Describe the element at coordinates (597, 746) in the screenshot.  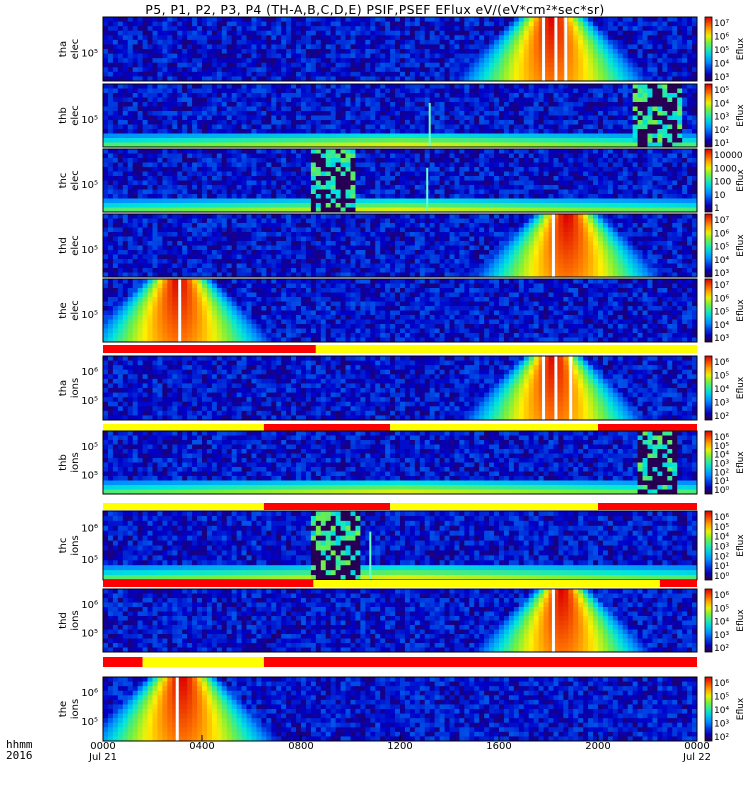
I see `x-tick-label: 2000` at that location.